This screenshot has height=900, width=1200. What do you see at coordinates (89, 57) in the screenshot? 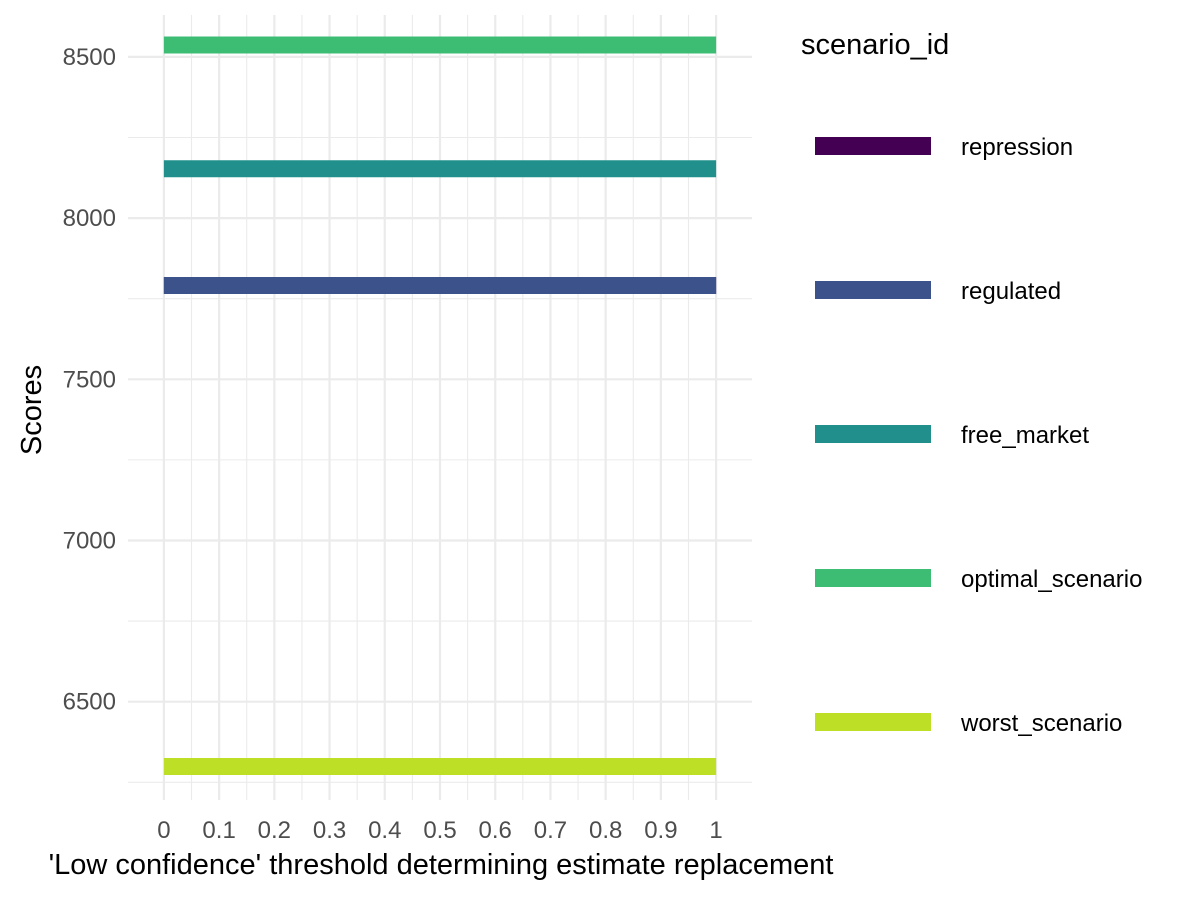
I see `y-tick-label: 8500` at bounding box center [89, 57].